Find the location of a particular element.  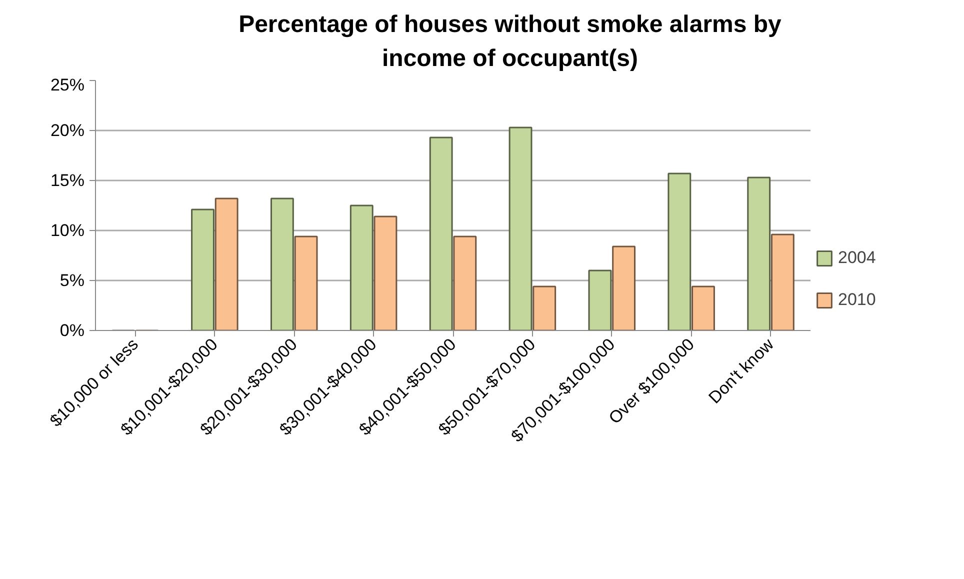

chart-title: Percentage of houses without smoke alarms by income of occupant(s) is located at coordinates (510, 42).